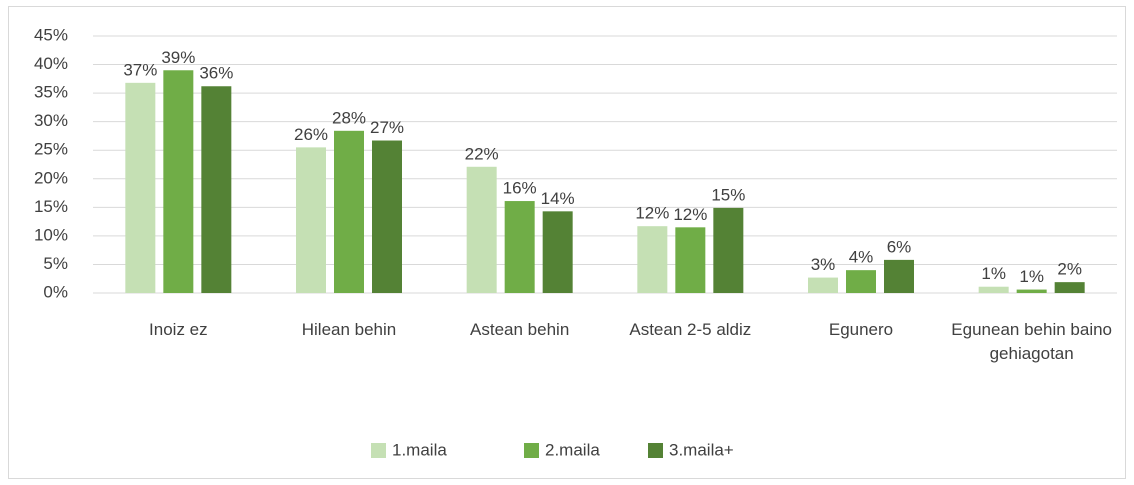  What do you see at coordinates (349, 329) in the screenshot?
I see `x-tick-label: Hilean behin` at bounding box center [349, 329].